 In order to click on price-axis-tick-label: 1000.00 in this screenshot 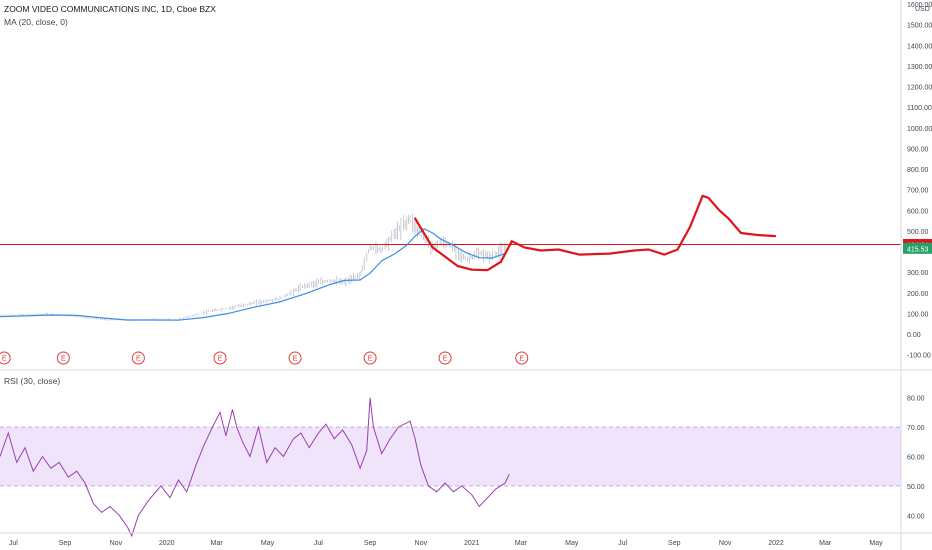, I will do `click(919, 129)`.